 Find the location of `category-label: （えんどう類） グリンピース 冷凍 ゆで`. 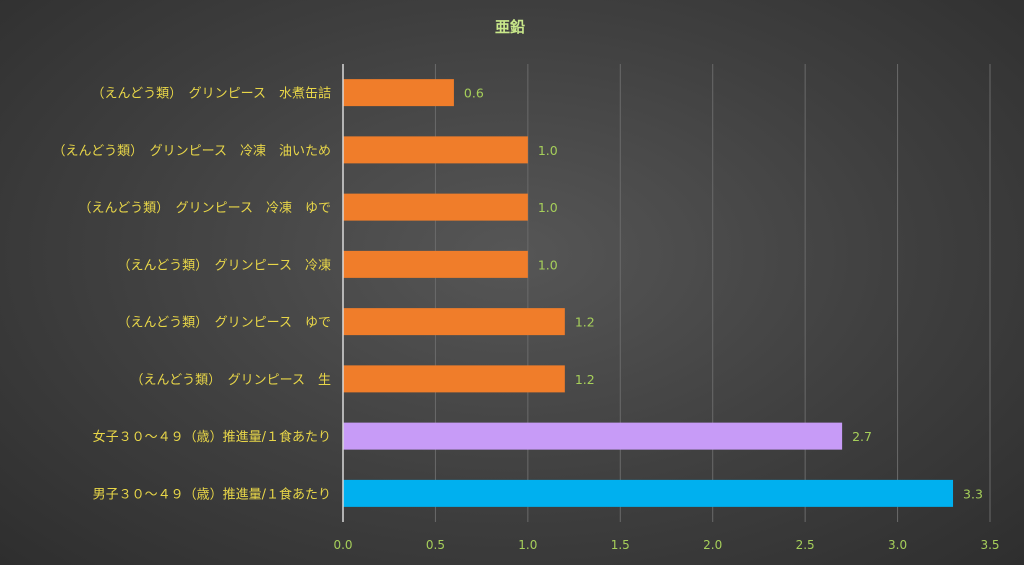

category-label: （えんどう類） グリンピース 冷凍 ゆで is located at coordinates (205, 208).